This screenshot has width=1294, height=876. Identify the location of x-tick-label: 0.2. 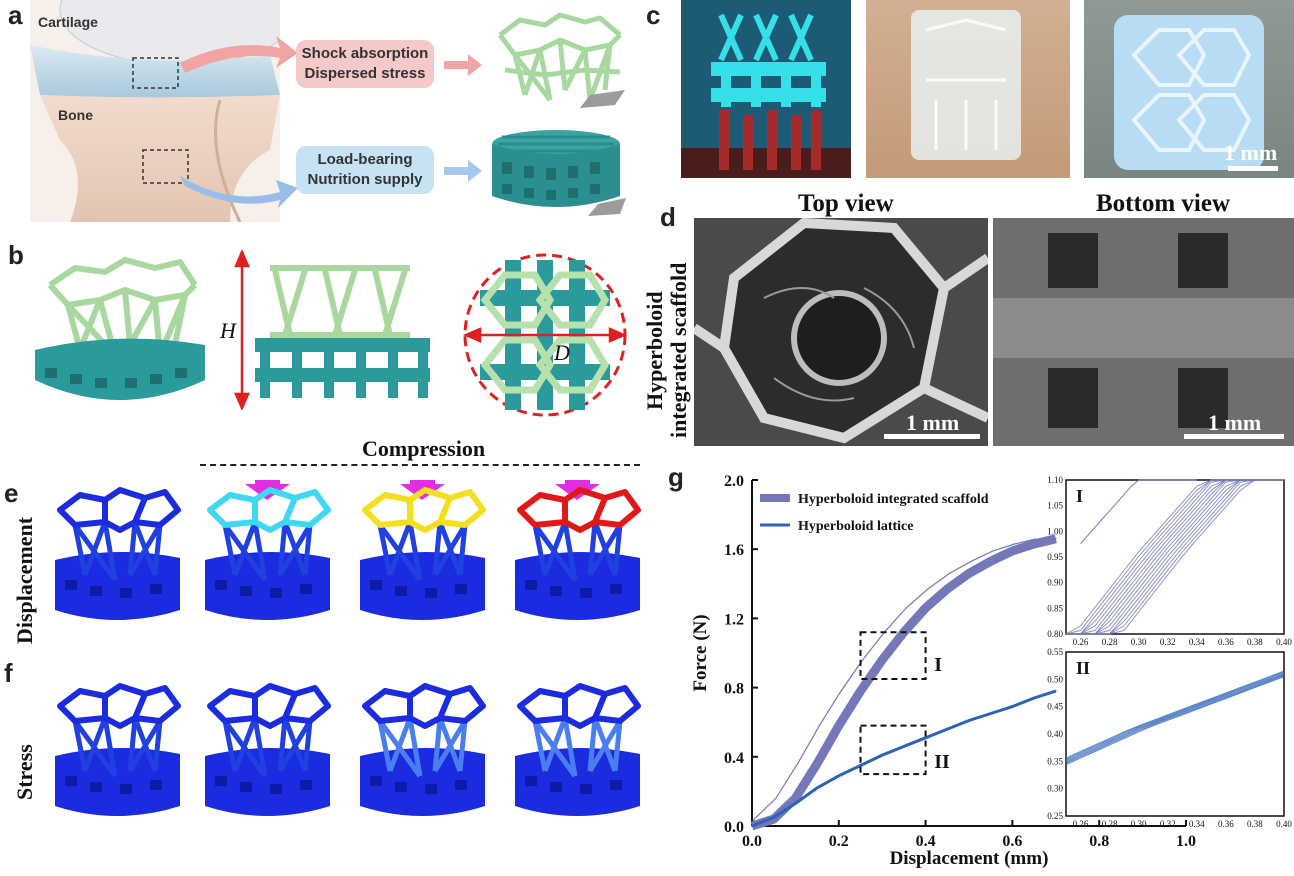
(839, 841).